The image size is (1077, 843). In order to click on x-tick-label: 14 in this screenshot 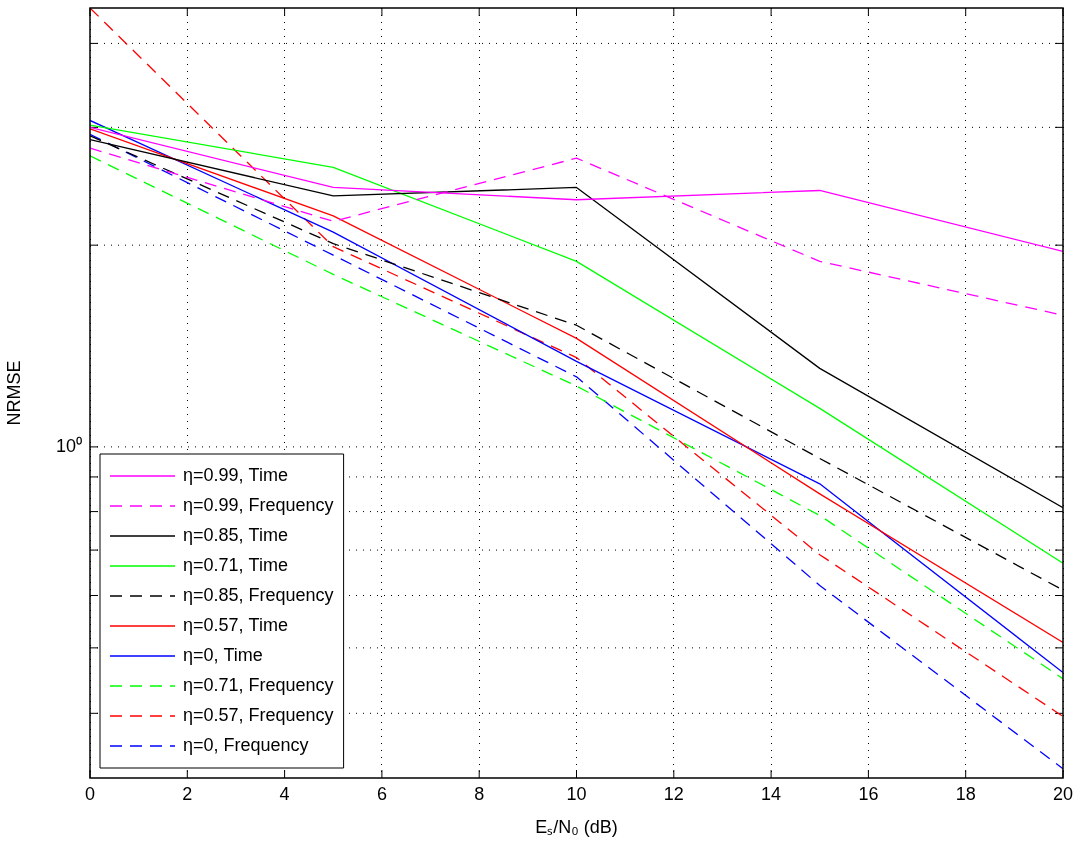, I will do `click(771, 793)`.